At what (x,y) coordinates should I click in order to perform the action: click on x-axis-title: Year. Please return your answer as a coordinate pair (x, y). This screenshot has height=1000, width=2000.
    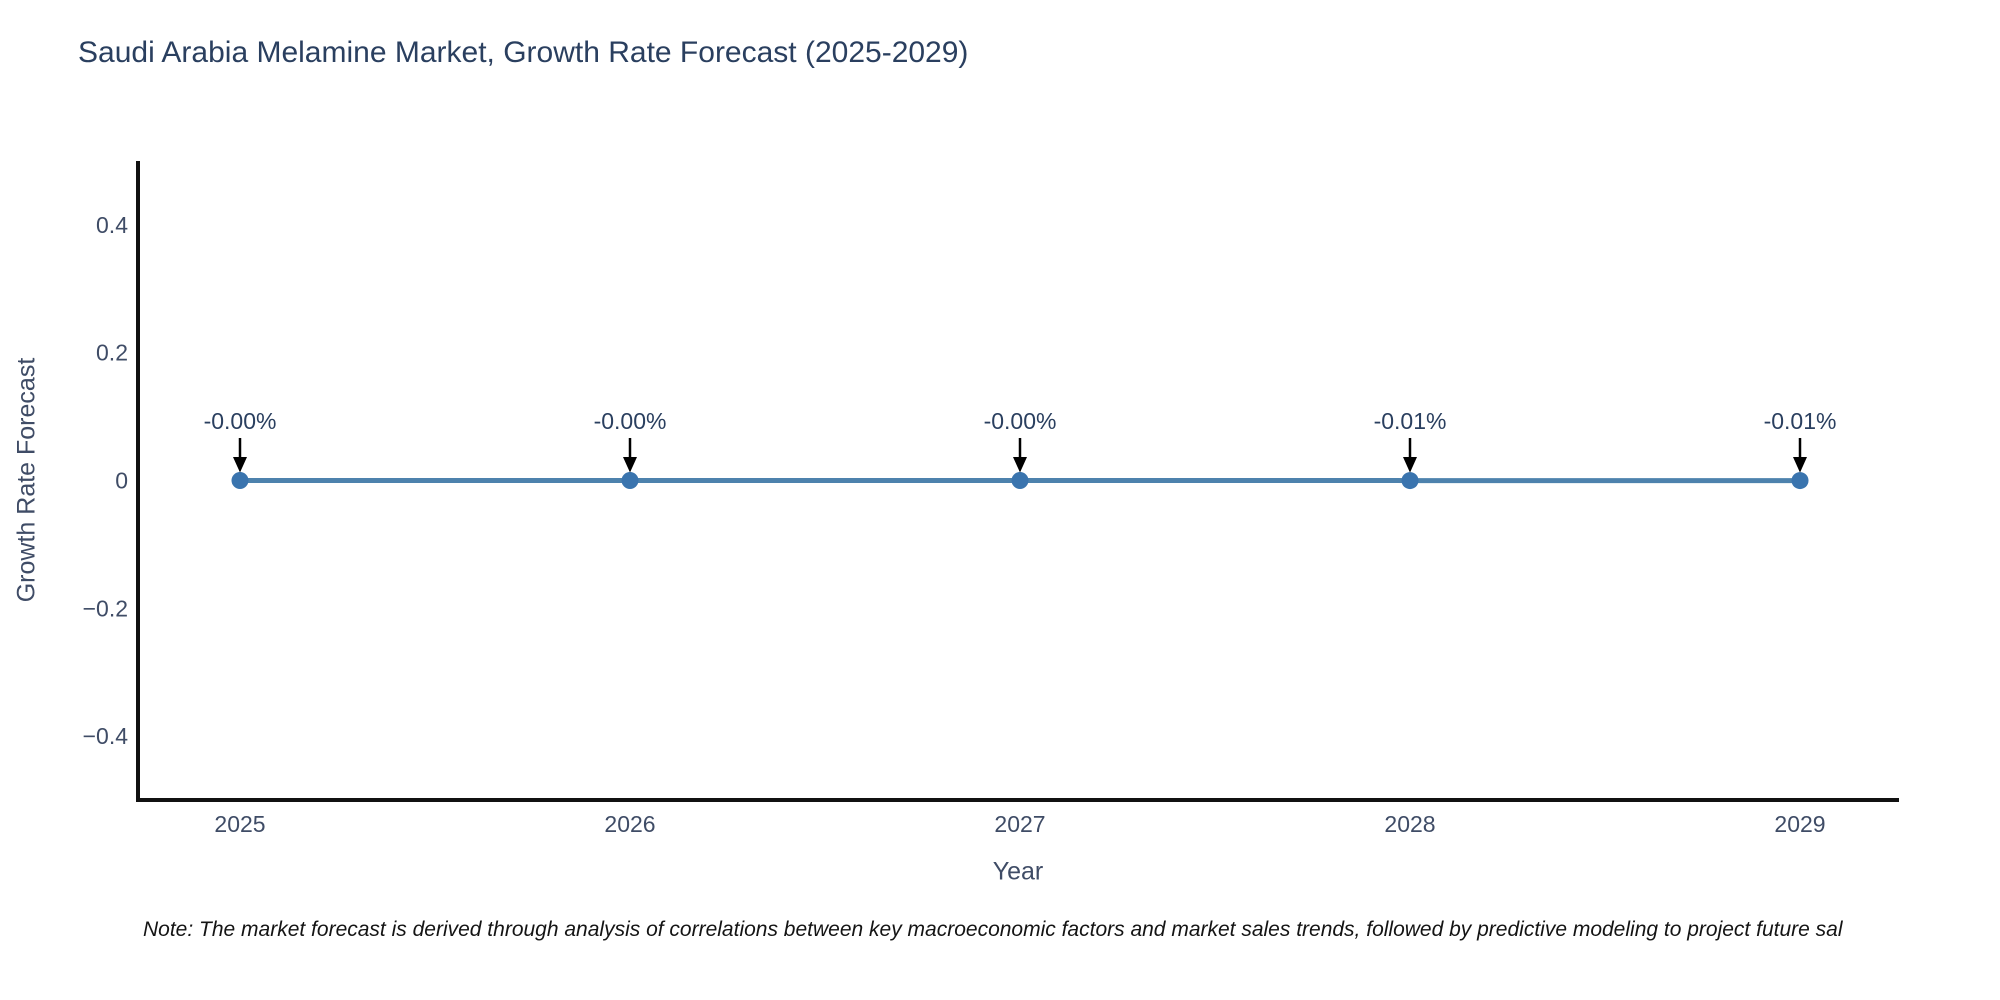
    Looking at the image, I should click on (1018, 871).